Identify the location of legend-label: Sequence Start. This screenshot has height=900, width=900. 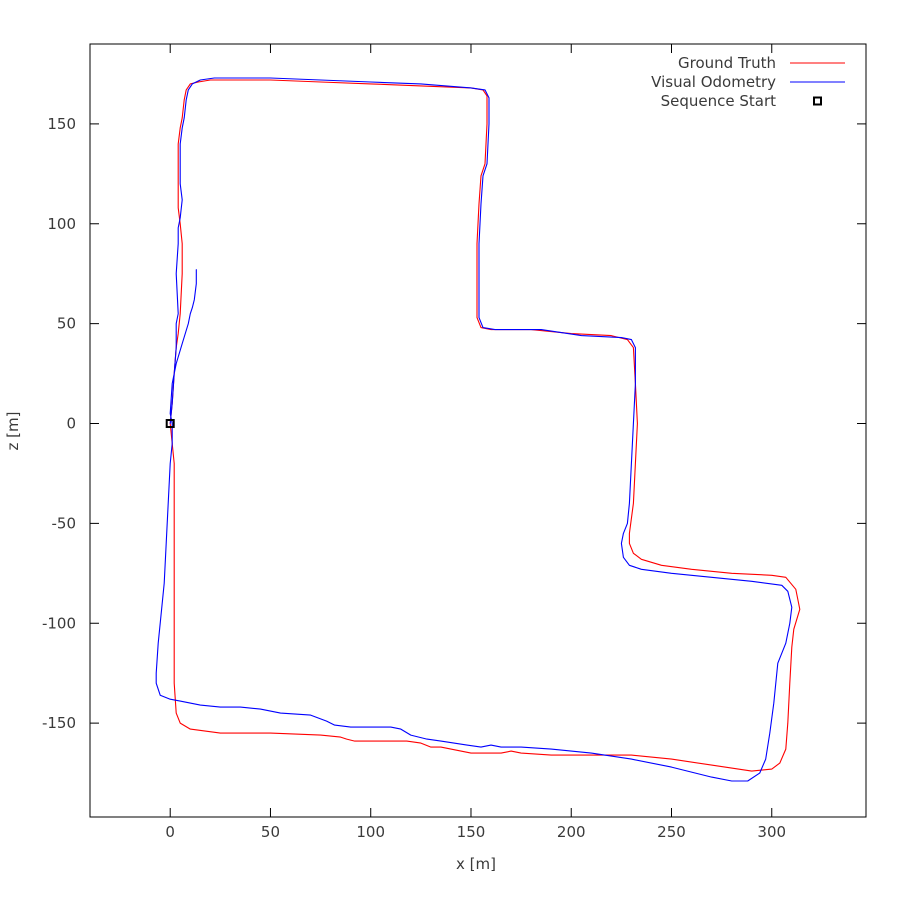
(719, 101).